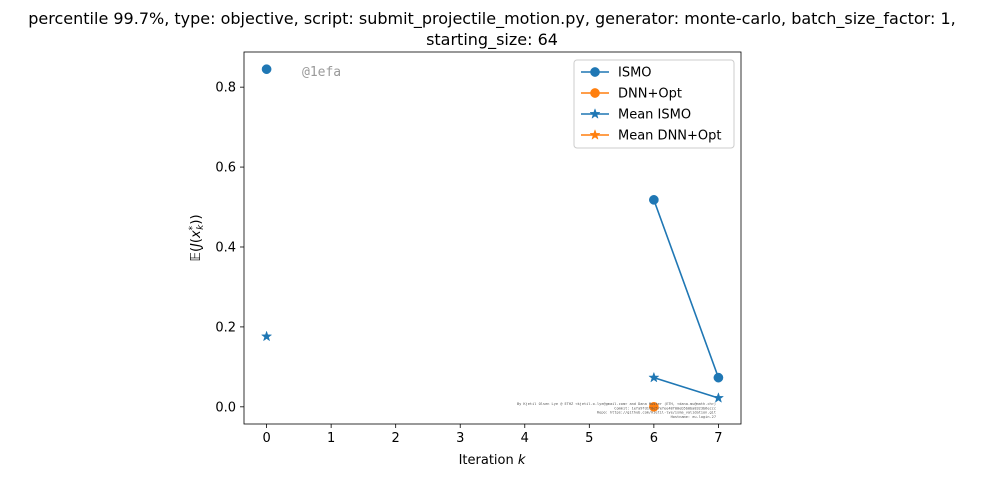  Describe the element at coordinates (718, 438) in the screenshot. I see `x-tick-label: 7` at that location.